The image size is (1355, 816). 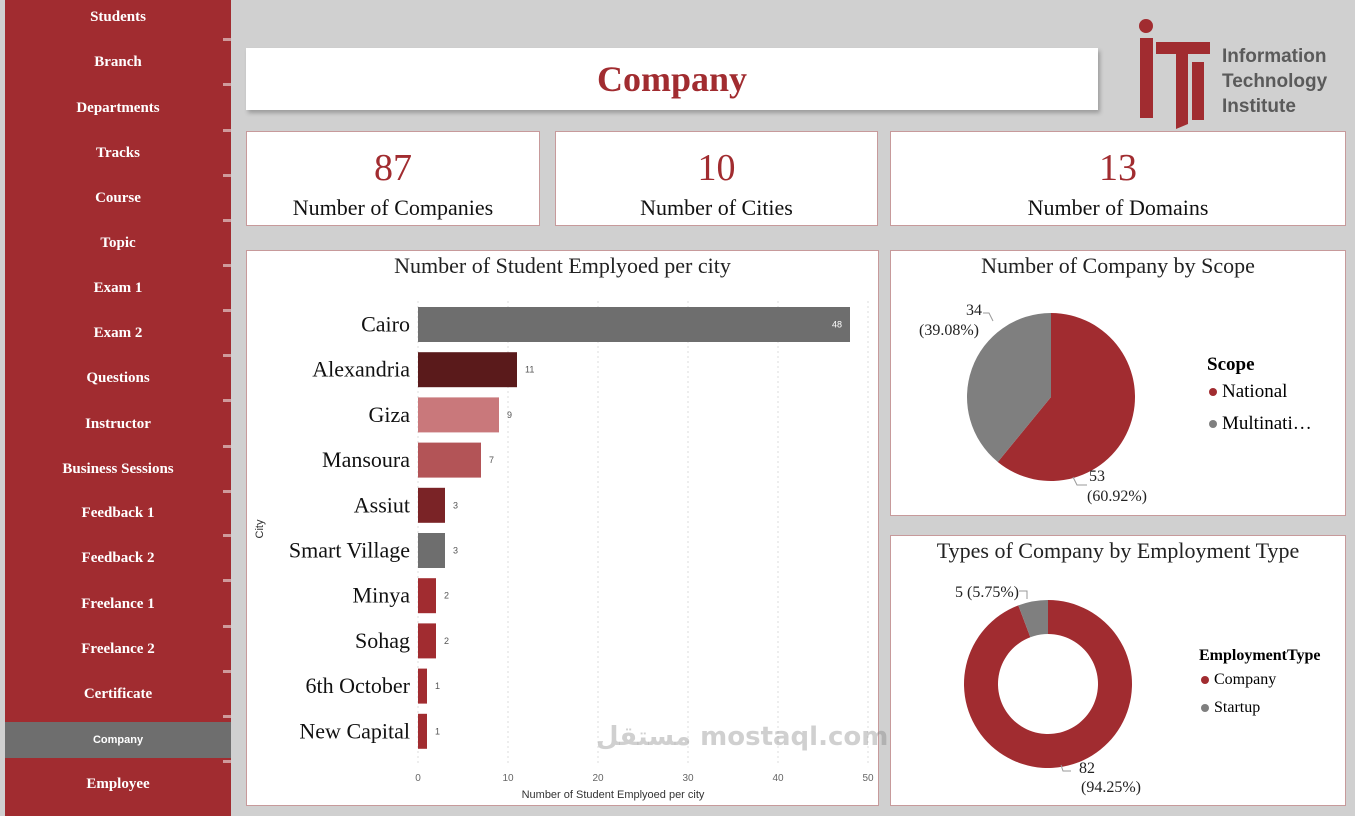 What do you see at coordinates (1245, 679) in the screenshot?
I see `legend-label: Company` at bounding box center [1245, 679].